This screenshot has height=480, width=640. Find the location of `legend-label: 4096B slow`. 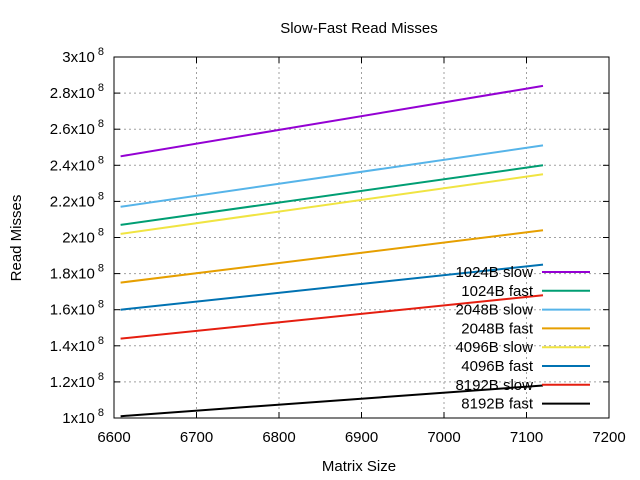

legend-label: 4096B slow is located at coordinates (494, 347).